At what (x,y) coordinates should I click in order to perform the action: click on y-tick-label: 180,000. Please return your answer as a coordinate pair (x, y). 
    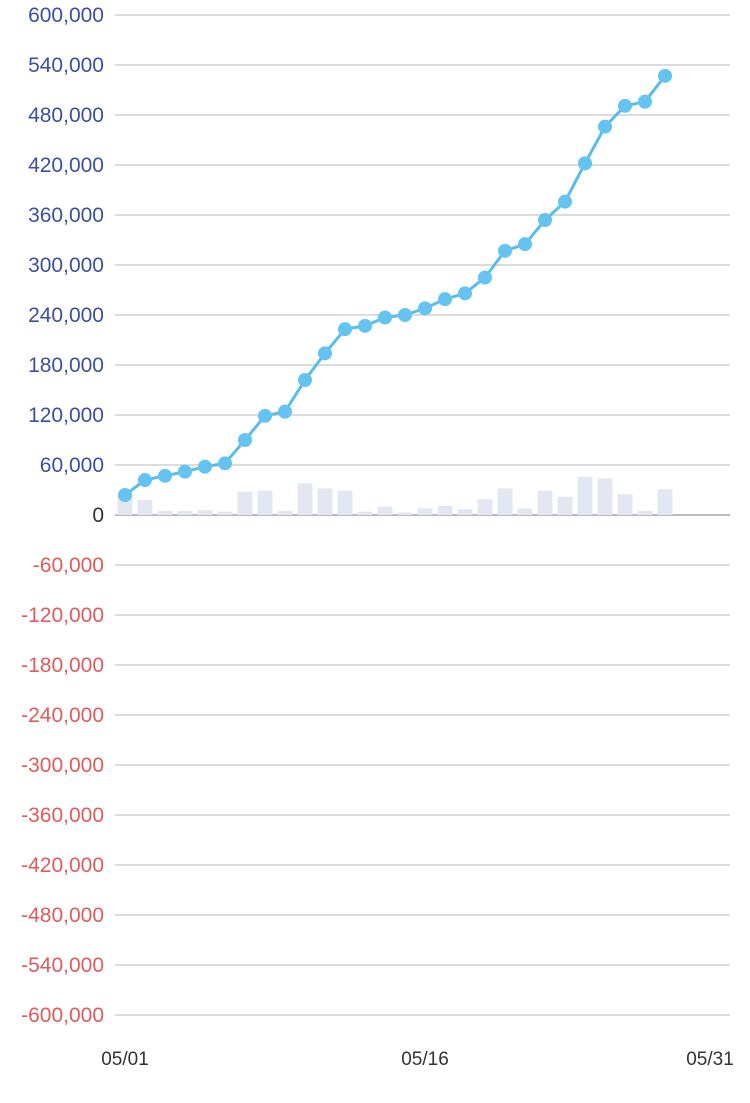
    Looking at the image, I should click on (66, 365).